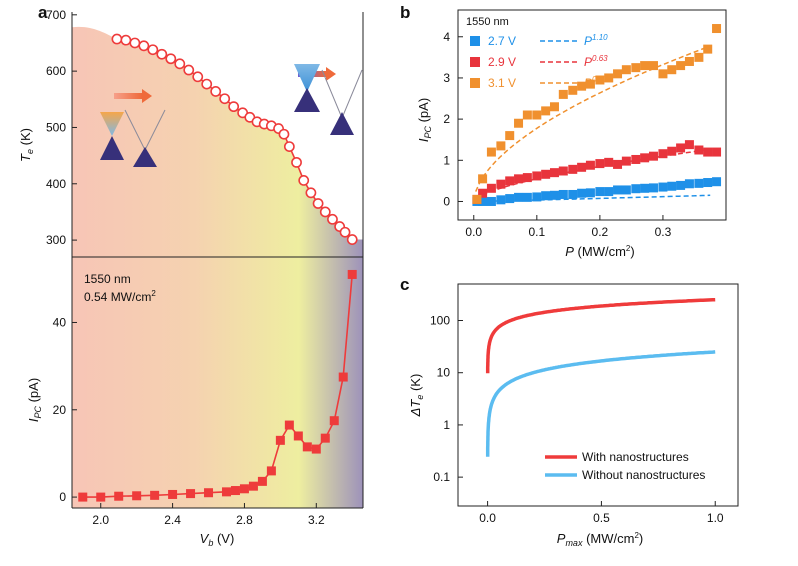  Describe the element at coordinates (56, 127) in the screenshot. I see `a-top-y-tick-label: 500` at that location.